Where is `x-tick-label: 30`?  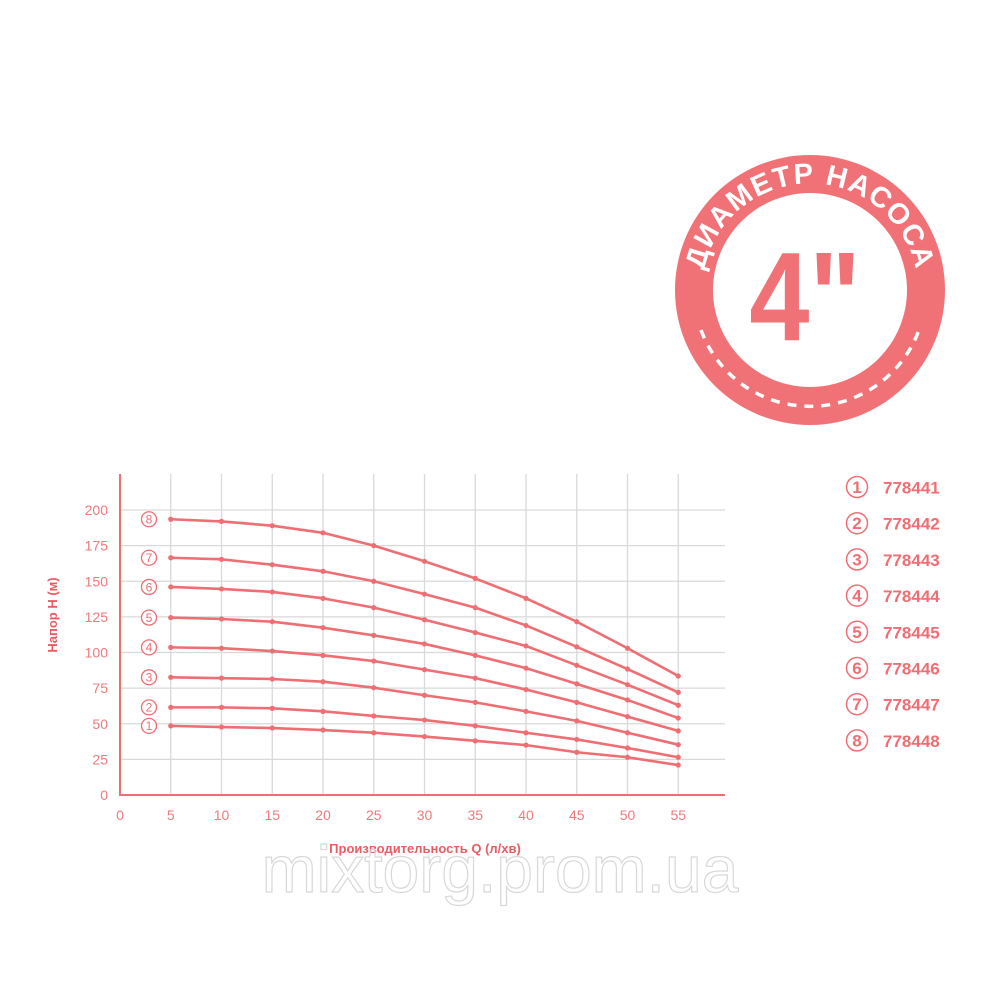 x-tick-label: 30 is located at coordinates (425, 815).